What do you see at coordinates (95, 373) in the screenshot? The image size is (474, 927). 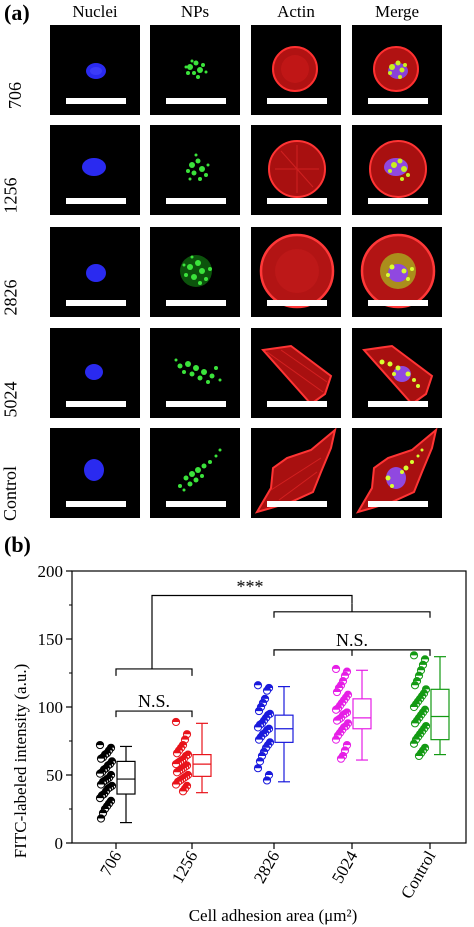 I see `micrograph-5024-nuclei` at bounding box center [95, 373].